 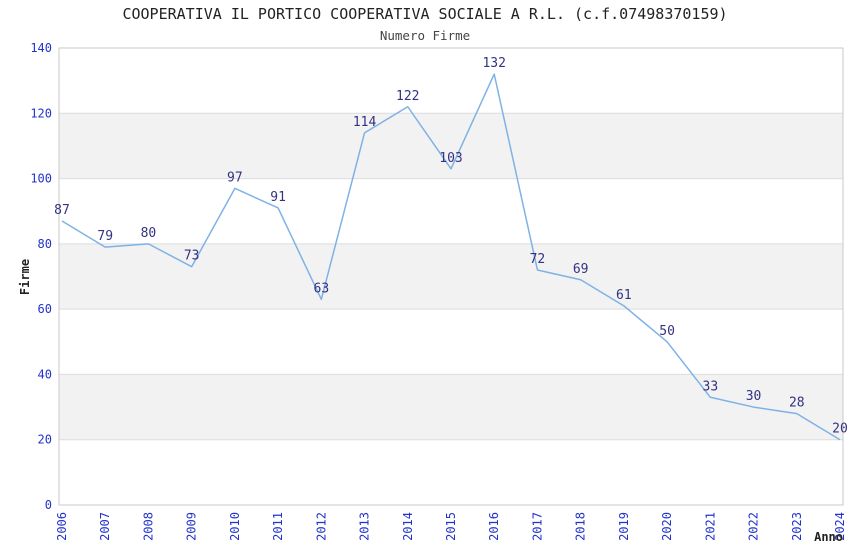 What do you see at coordinates (667, 331) in the screenshot?
I see `data-point-label: 50` at bounding box center [667, 331].